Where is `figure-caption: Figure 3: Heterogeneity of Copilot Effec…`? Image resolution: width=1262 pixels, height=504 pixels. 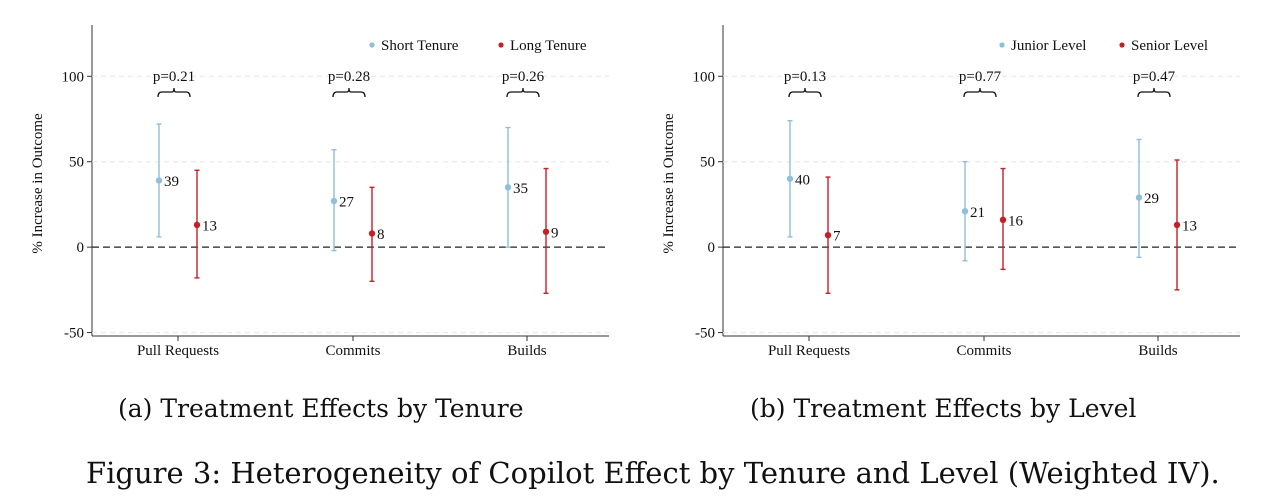
figure-caption: Figure 3: Heterogeneity of Copilot Effec… is located at coordinates (653, 473).